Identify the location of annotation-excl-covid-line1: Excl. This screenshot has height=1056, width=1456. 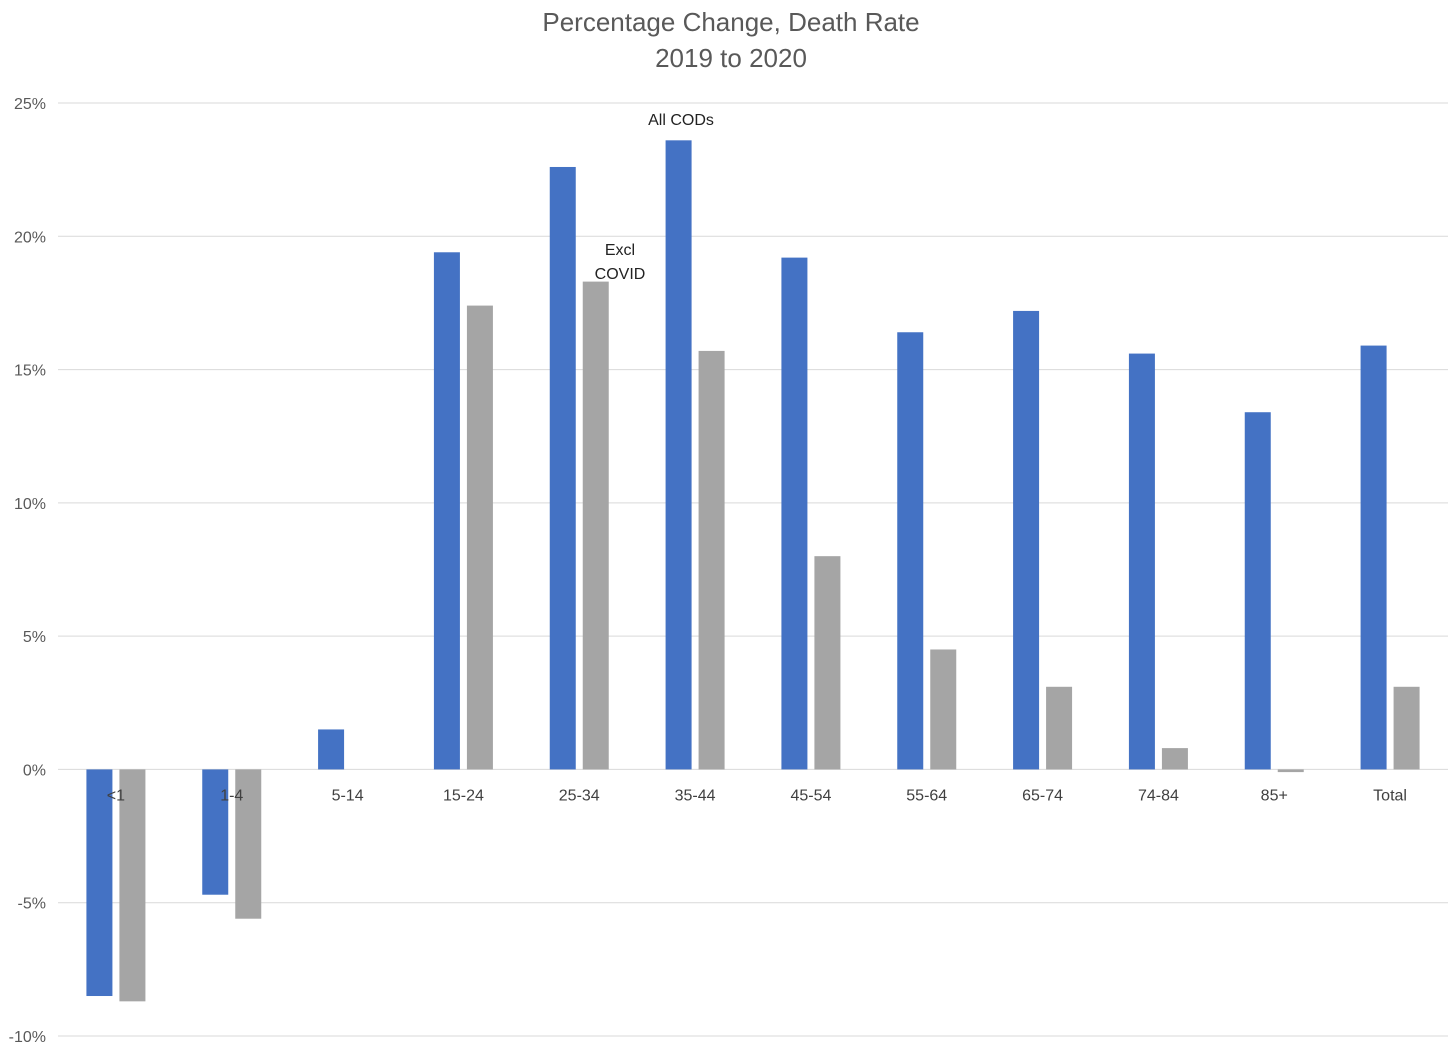
(620, 250).